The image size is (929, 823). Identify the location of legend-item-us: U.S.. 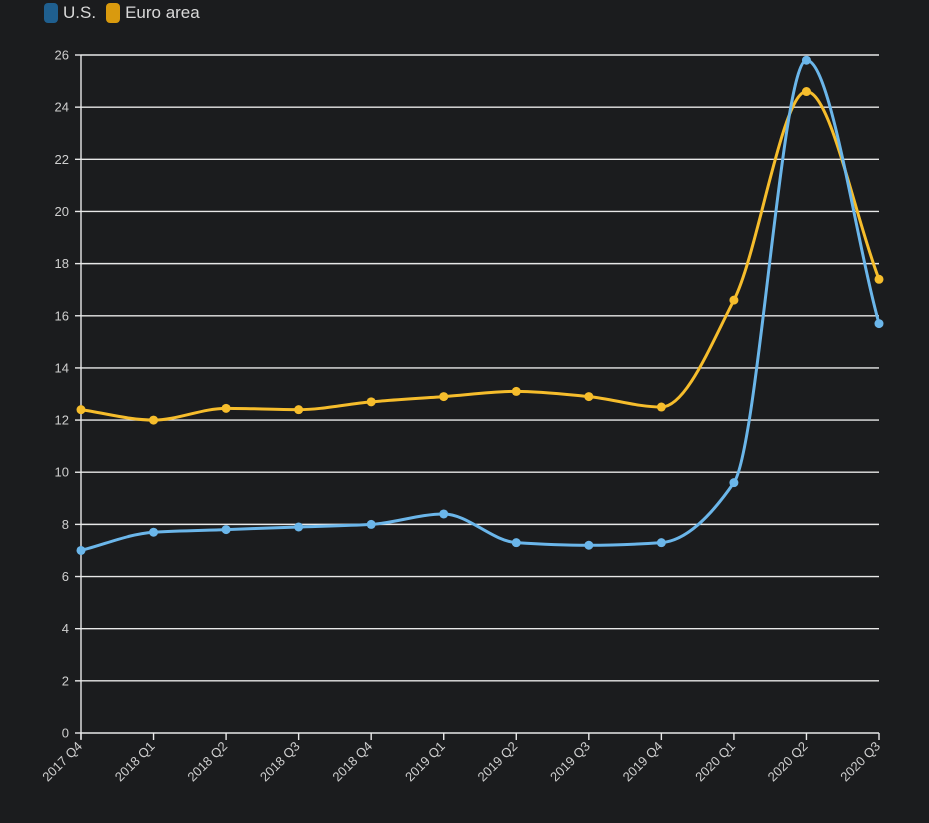
(70, 13).